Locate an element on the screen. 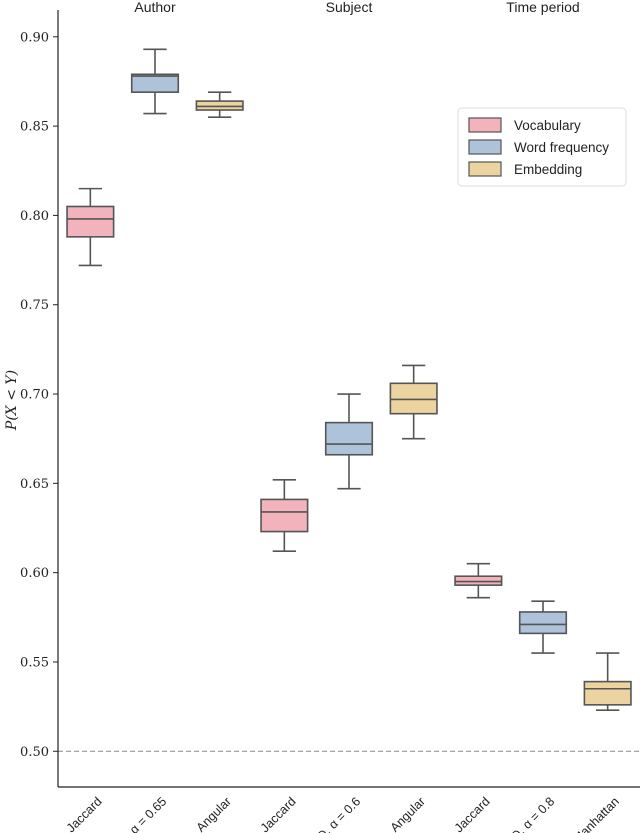  y-axis-label: P(X < Y) is located at coordinates (12, 400).